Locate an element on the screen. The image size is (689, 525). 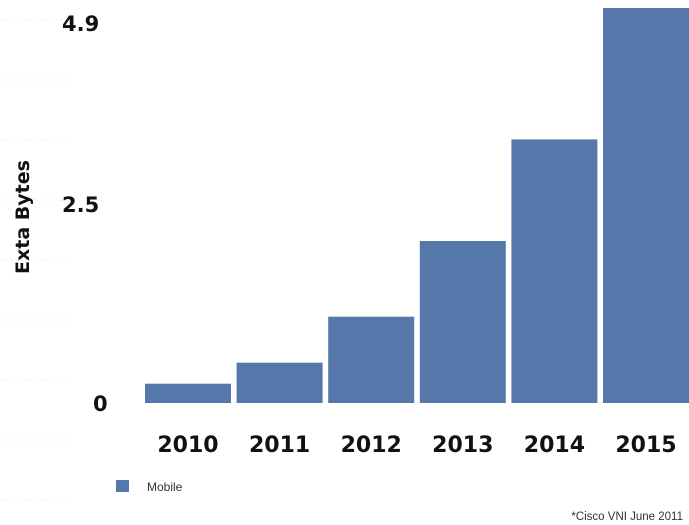
source-note: *Cisco VNI June 2011 is located at coordinates (627, 517).